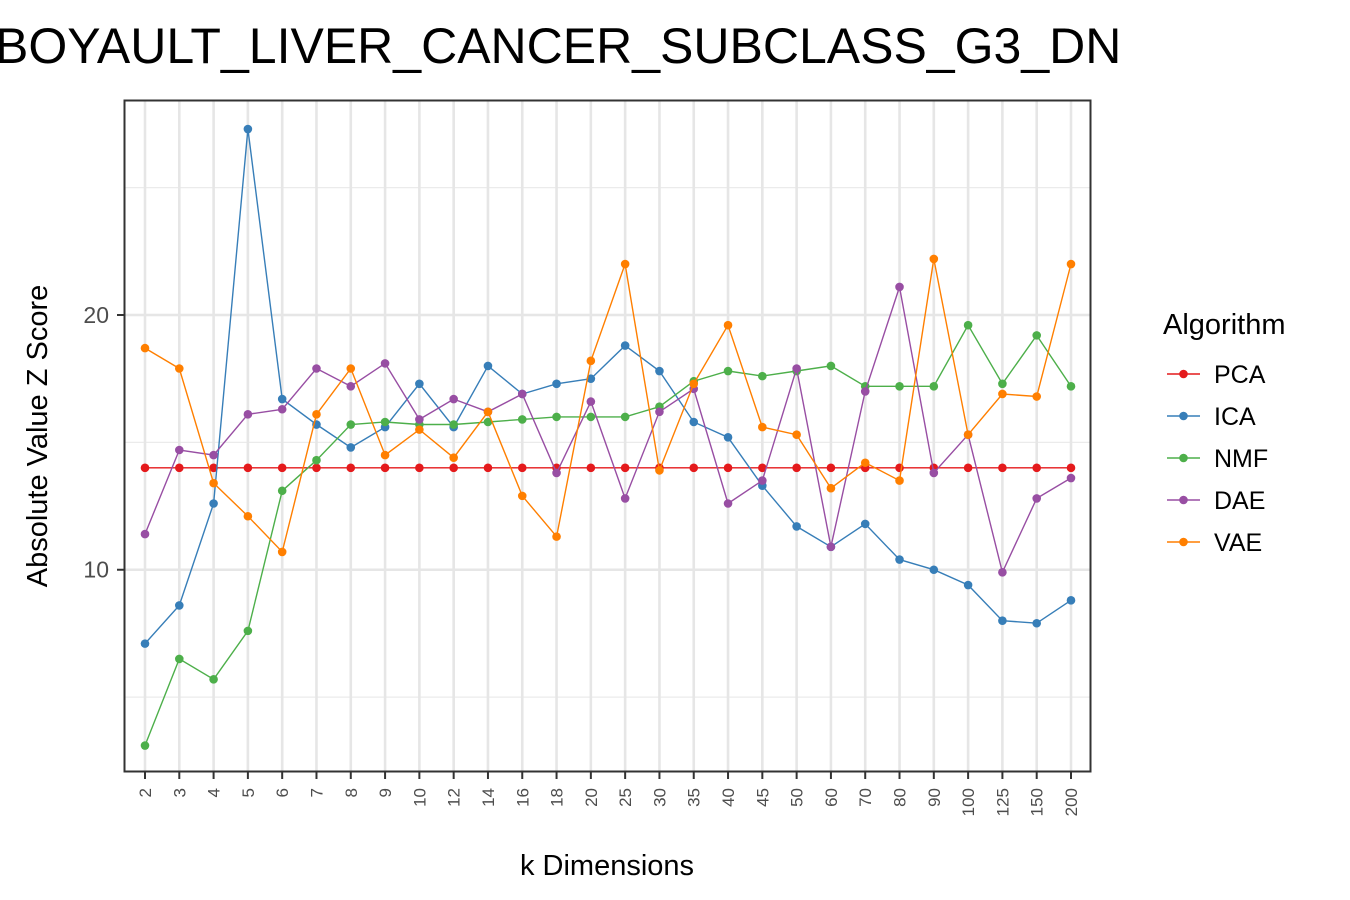  Describe the element at coordinates (625, 797) in the screenshot. I see `x-tick-label: 25` at that location.